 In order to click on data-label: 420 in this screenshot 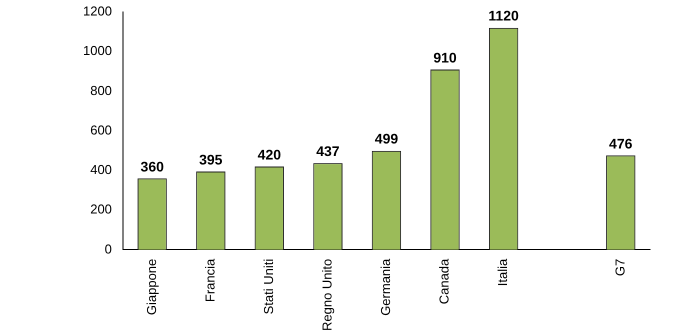, I will do `click(270, 154)`.